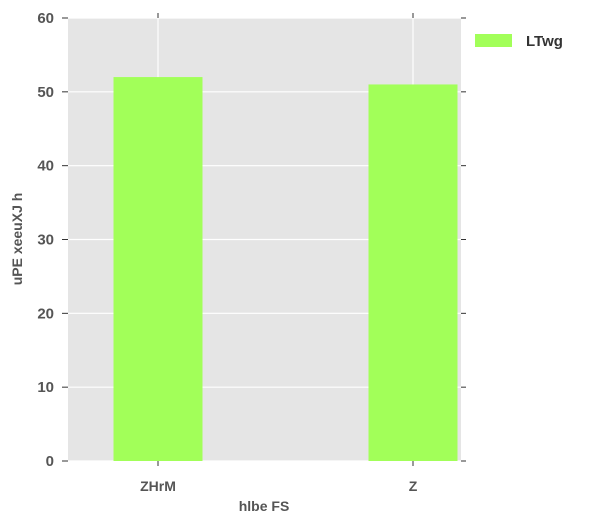 This screenshot has width=600, height=525. What do you see at coordinates (45, 18) in the screenshot?
I see `y-tick-label: 60` at bounding box center [45, 18].